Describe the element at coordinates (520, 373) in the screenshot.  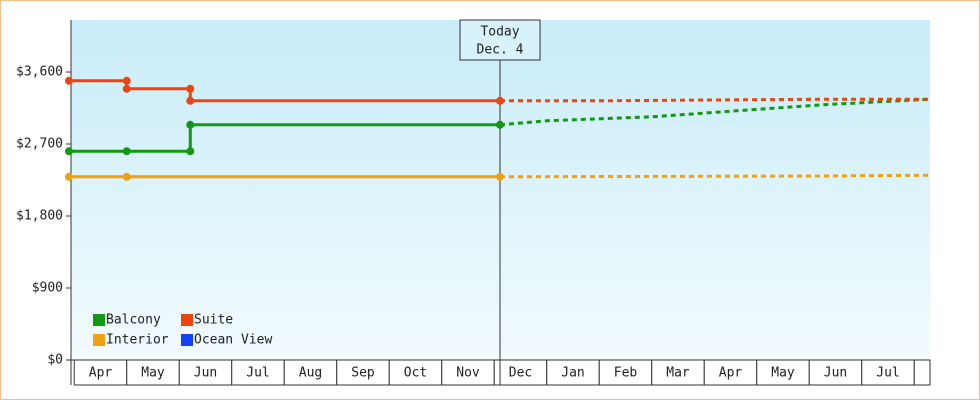
I see `x-tick-label: Dec` at that location.